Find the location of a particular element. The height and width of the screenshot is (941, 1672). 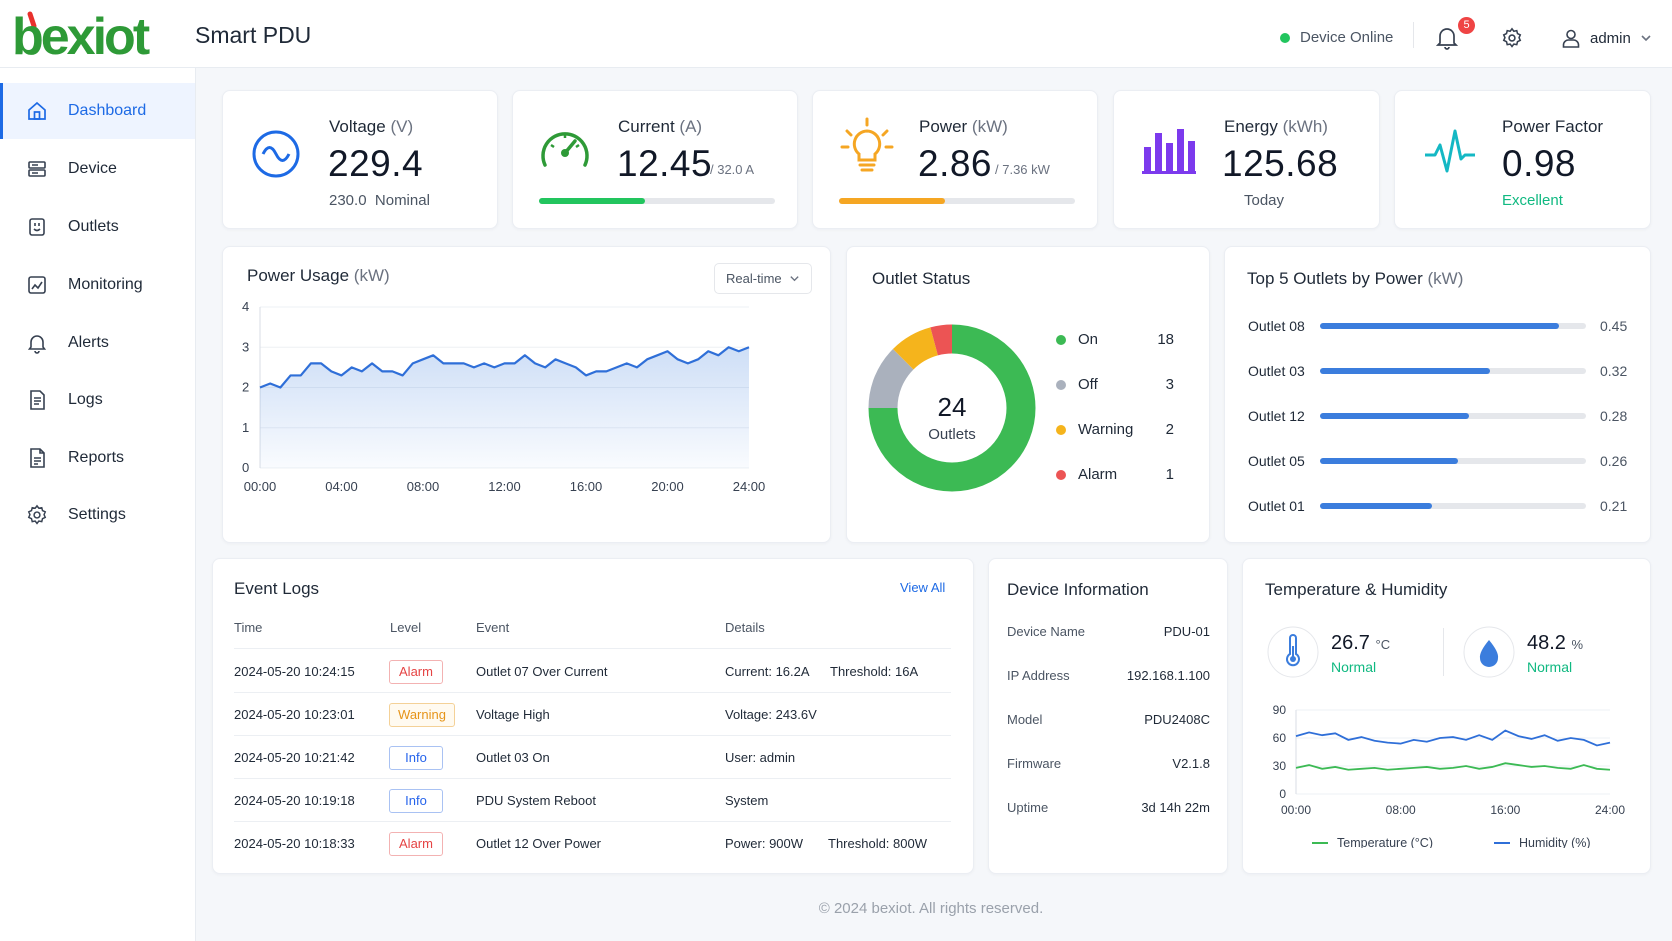

energy-period: Today is located at coordinates (1264, 200).